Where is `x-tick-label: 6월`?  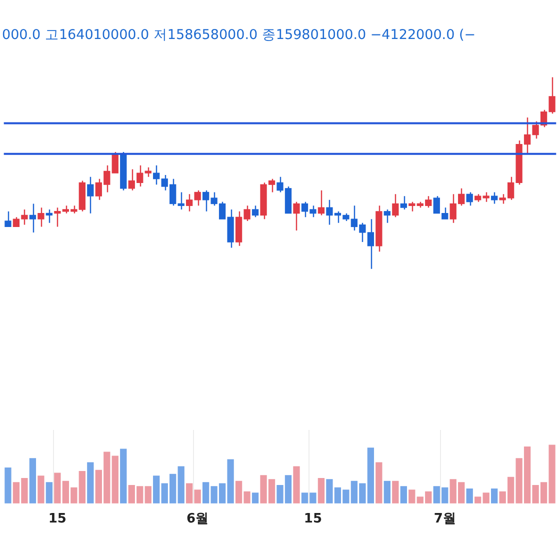
x-tick-label: 6월 is located at coordinates (197, 519).